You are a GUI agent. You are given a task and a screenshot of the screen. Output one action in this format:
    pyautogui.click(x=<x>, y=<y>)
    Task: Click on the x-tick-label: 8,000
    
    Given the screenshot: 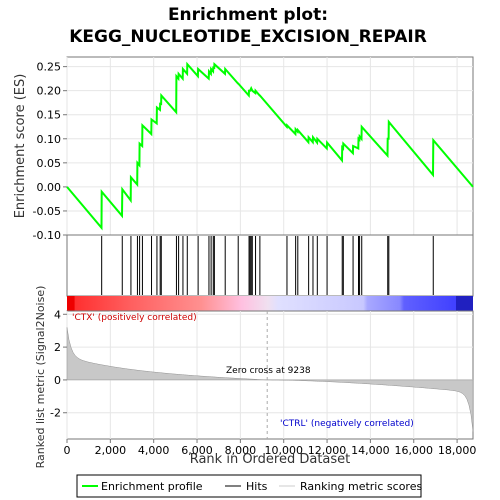 What is the action you would take?
    pyautogui.click(x=241, y=450)
    